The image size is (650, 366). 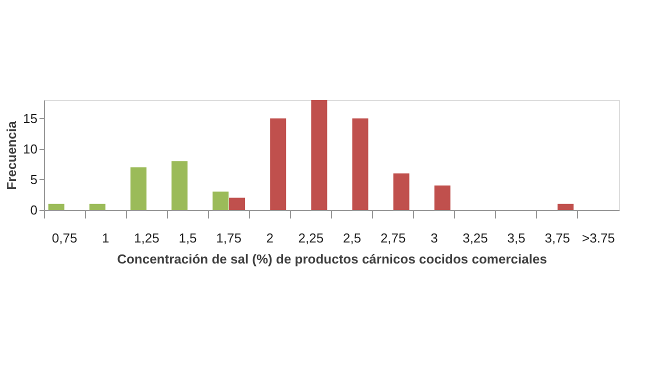 What do you see at coordinates (393, 238) in the screenshot?
I see `x-tick-label: 2,75` at bounding box center [393, 238].